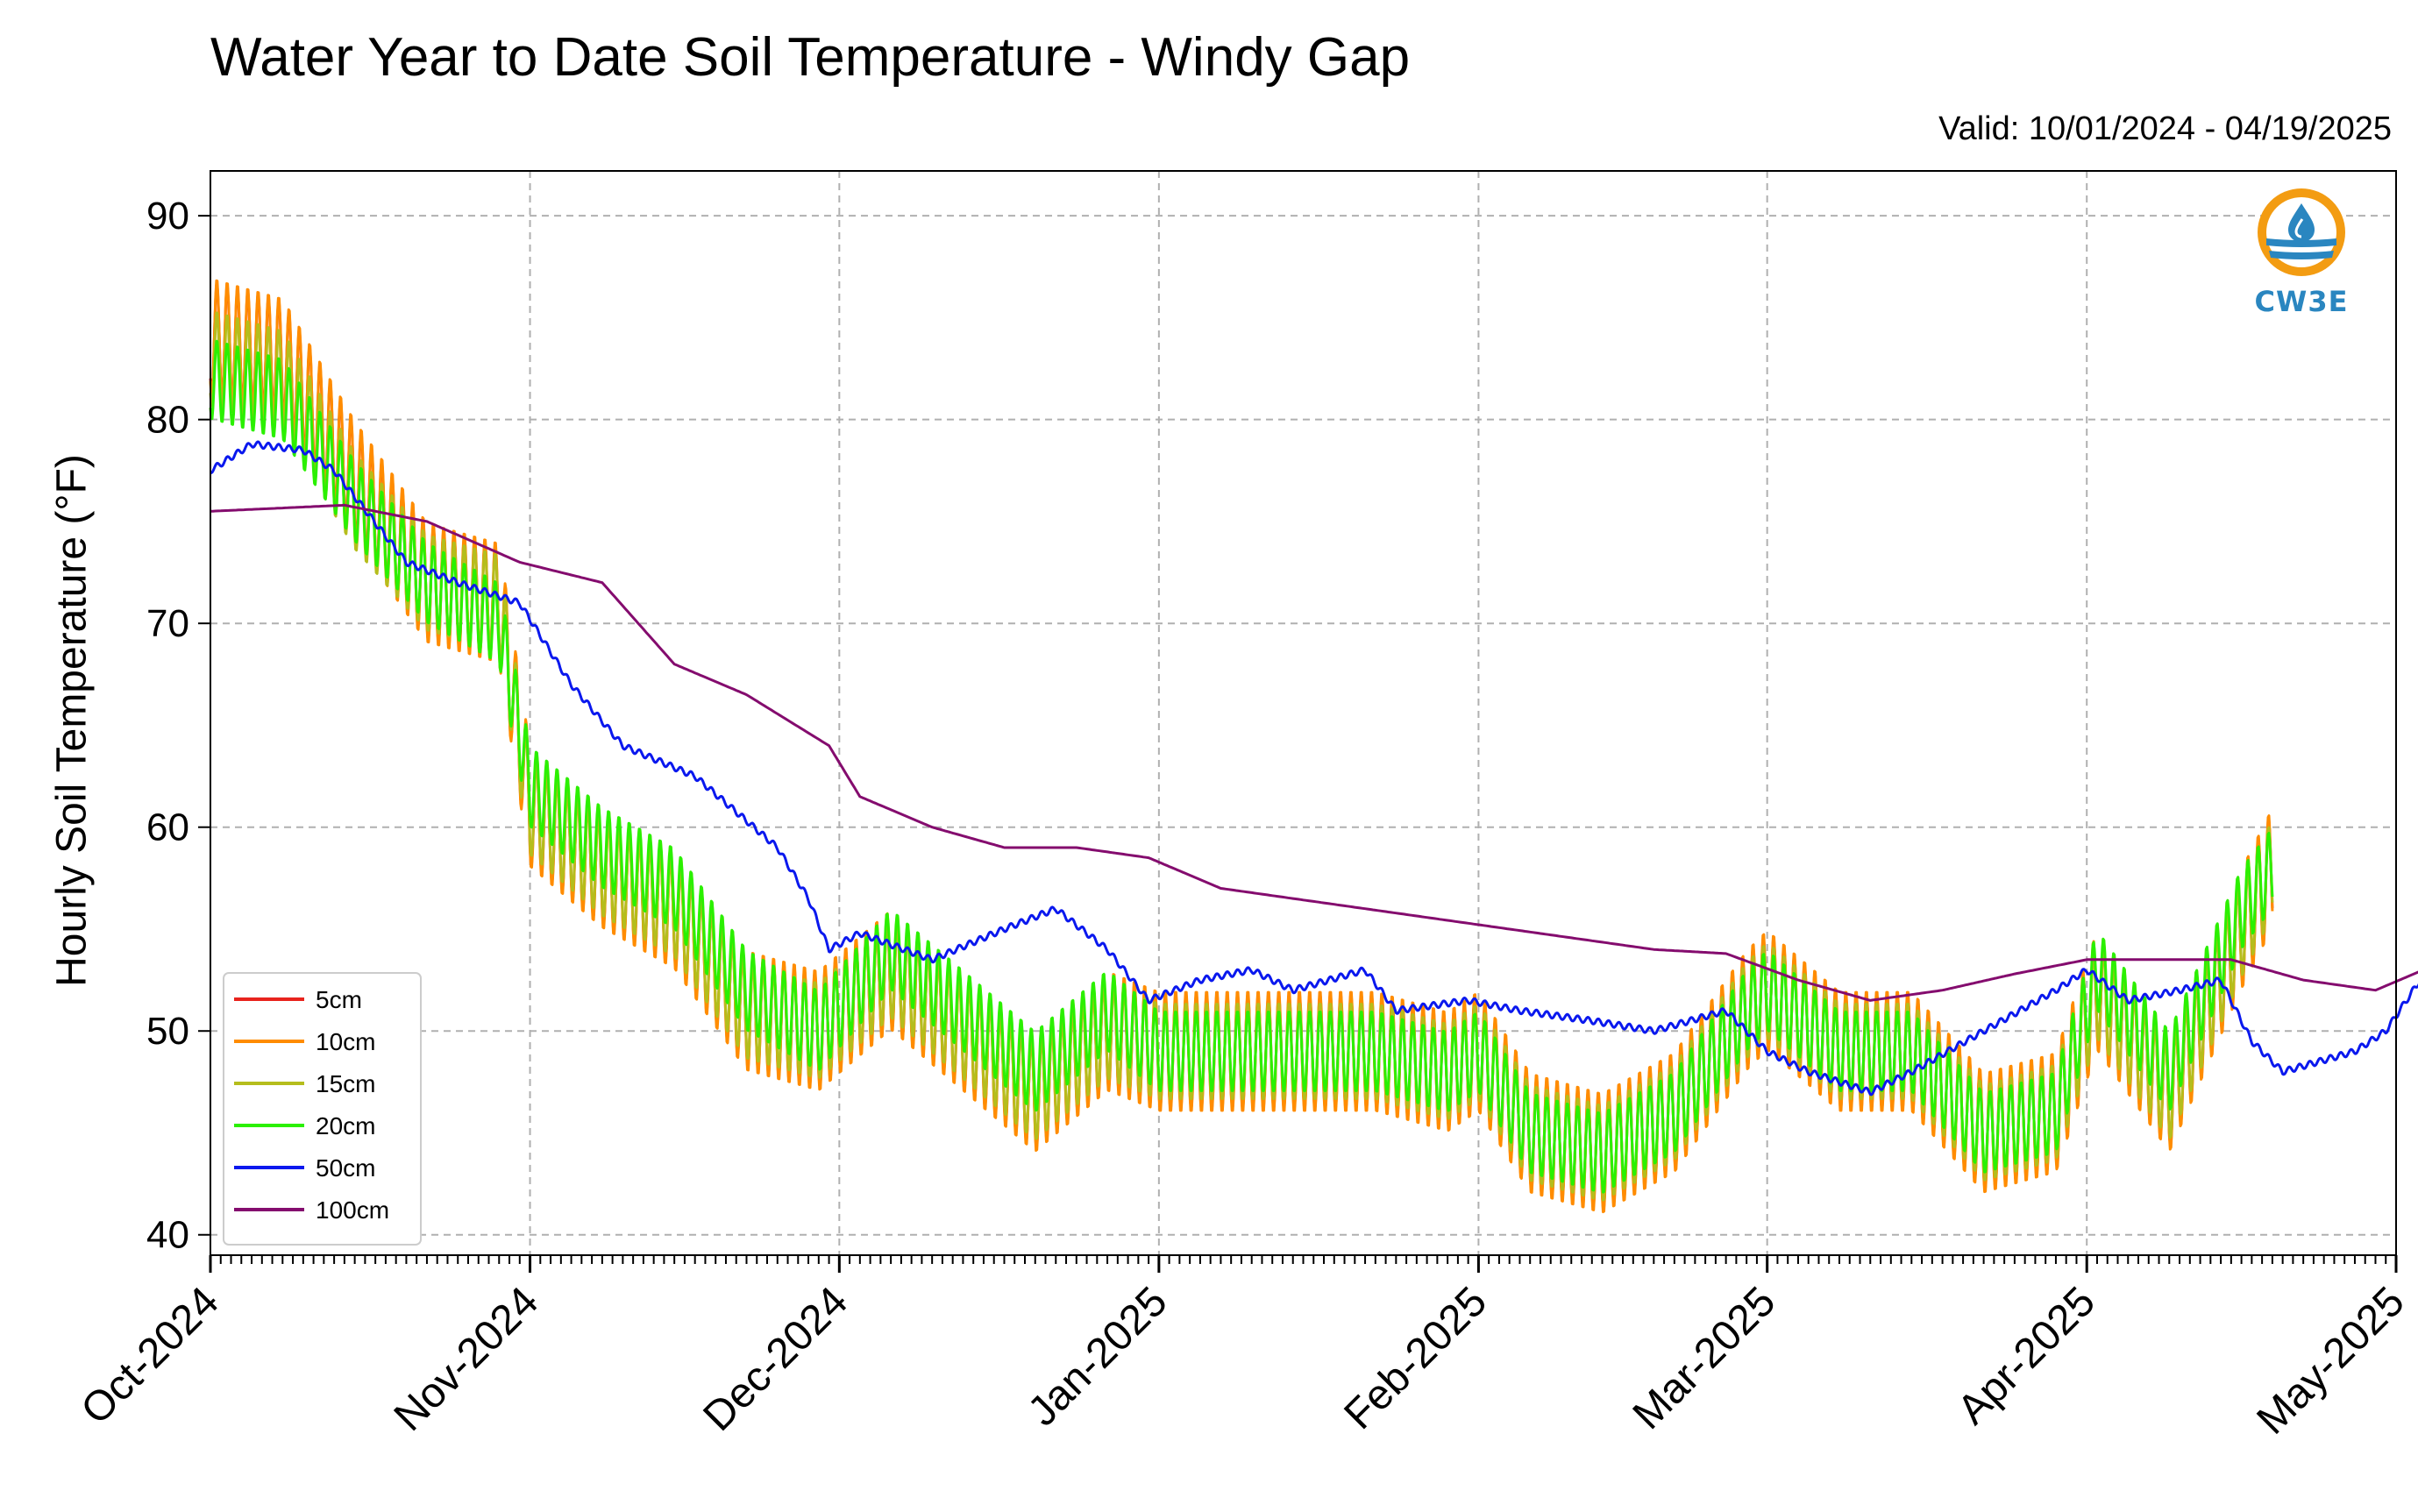  Describe the element at coordinates (467, 1359) in the screenshot. I see `x-tick-label: Nov-2024` at that location.